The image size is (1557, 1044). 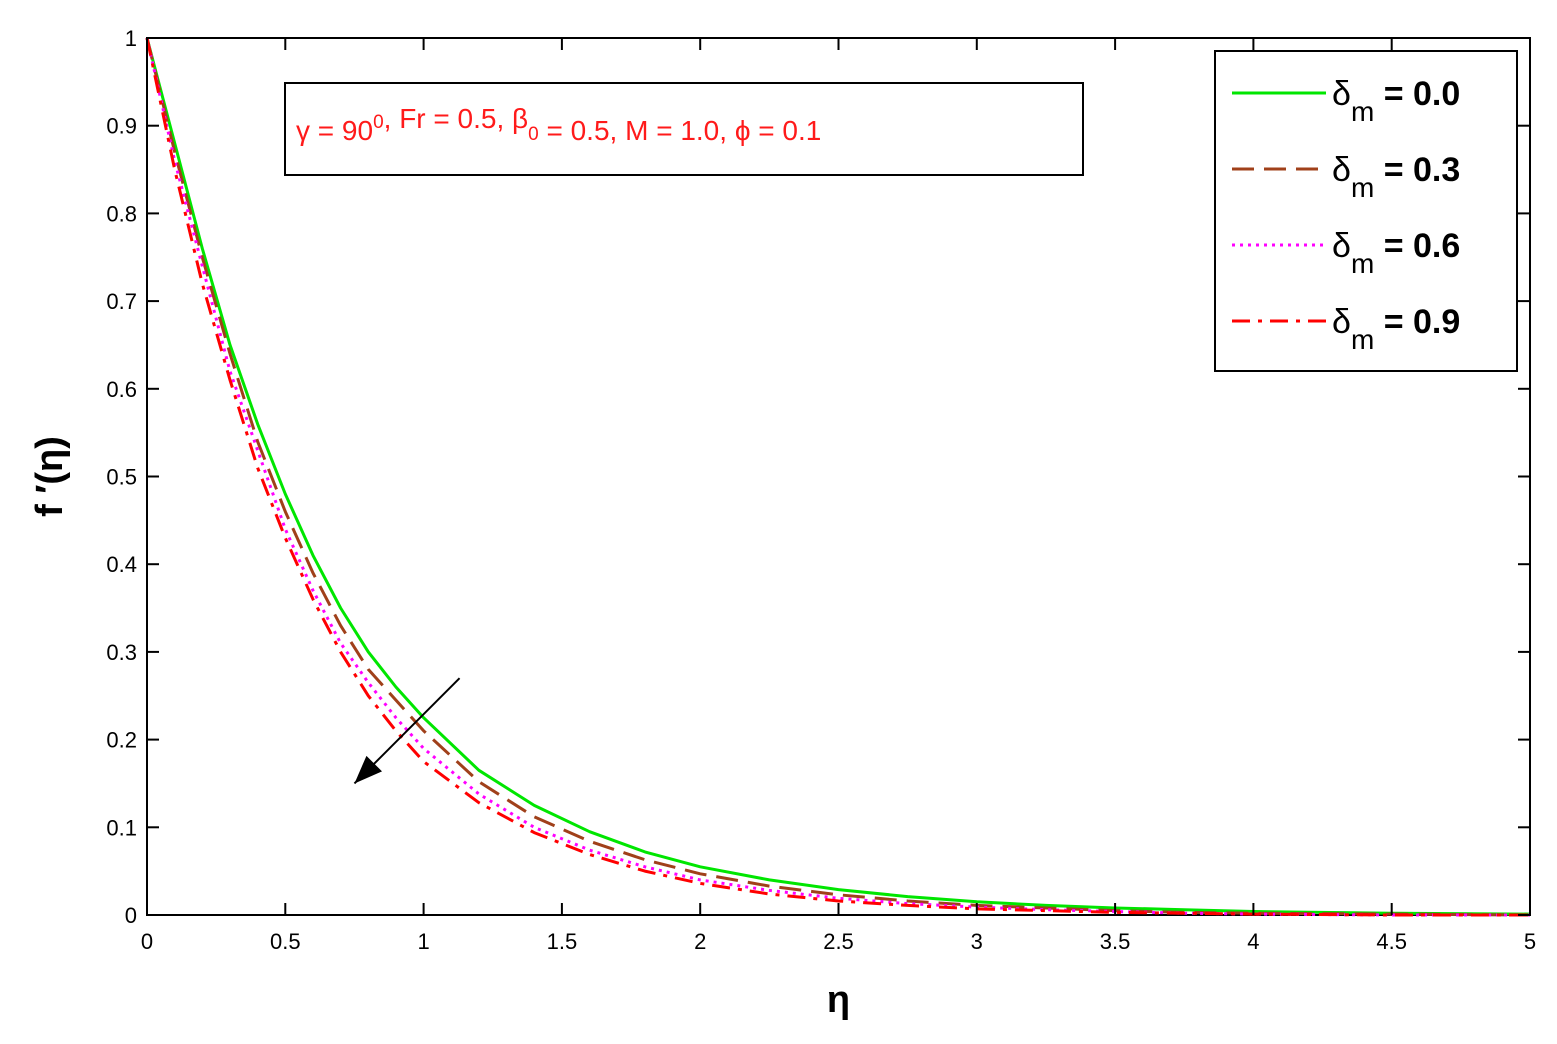 I want to click on x-tick-label: 4, so click(x=1253, y=941).